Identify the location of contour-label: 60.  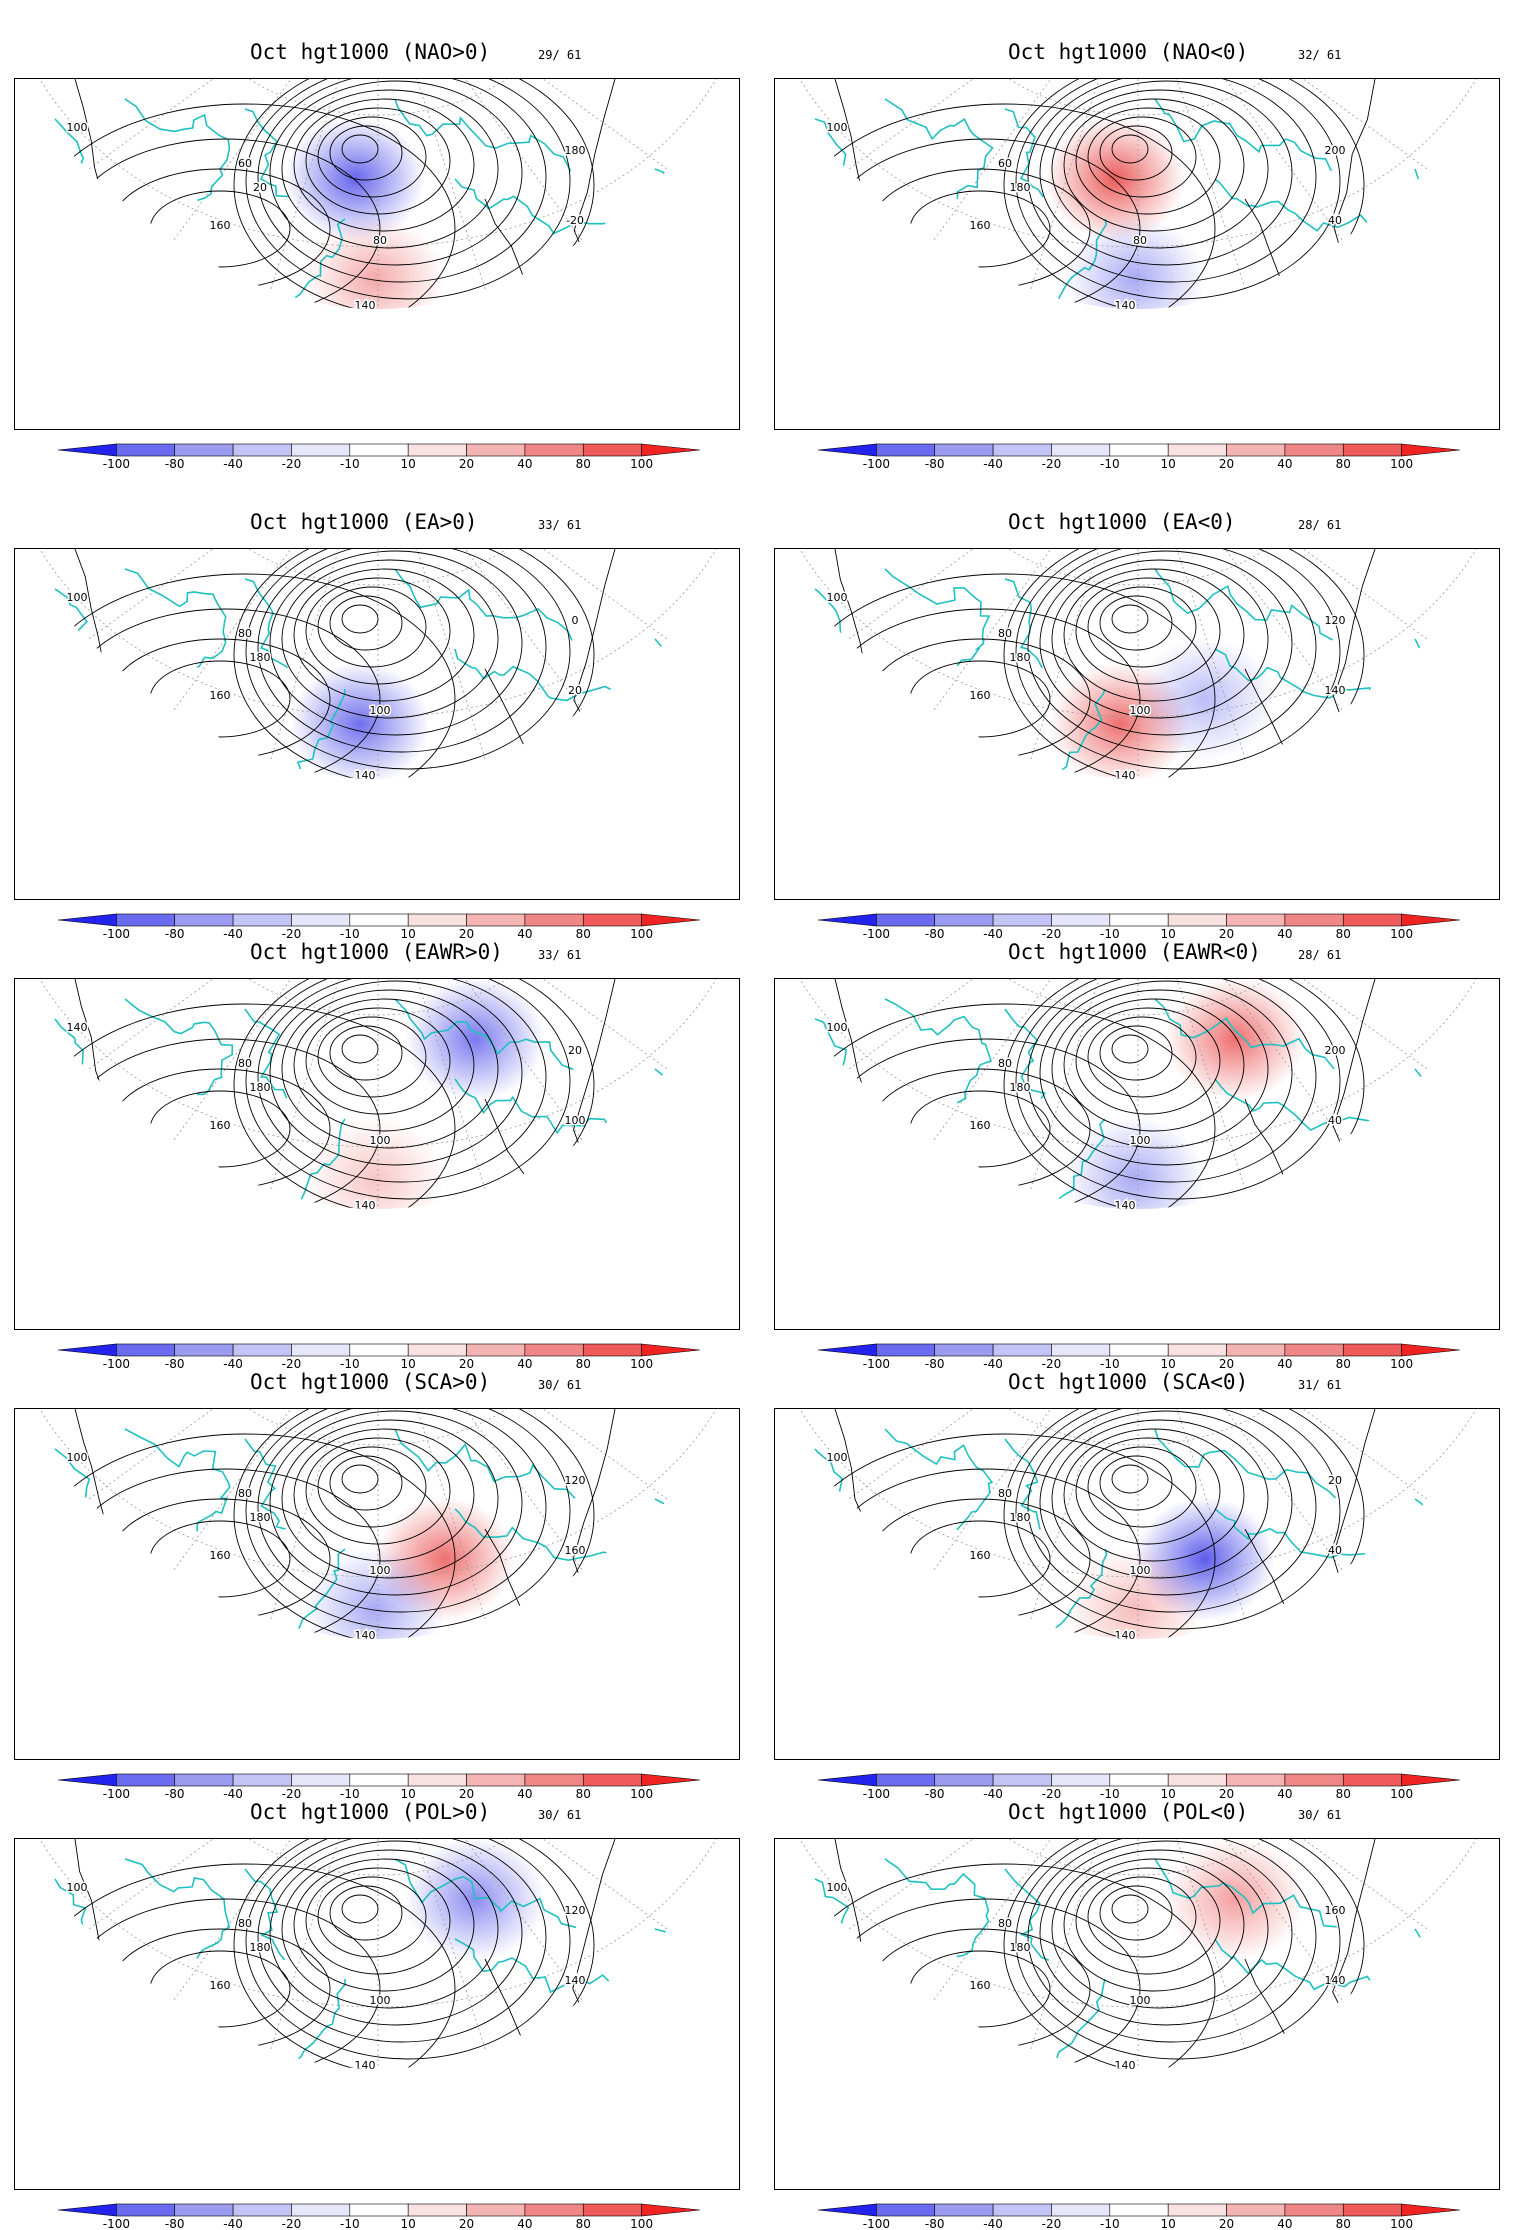
(245, 163).